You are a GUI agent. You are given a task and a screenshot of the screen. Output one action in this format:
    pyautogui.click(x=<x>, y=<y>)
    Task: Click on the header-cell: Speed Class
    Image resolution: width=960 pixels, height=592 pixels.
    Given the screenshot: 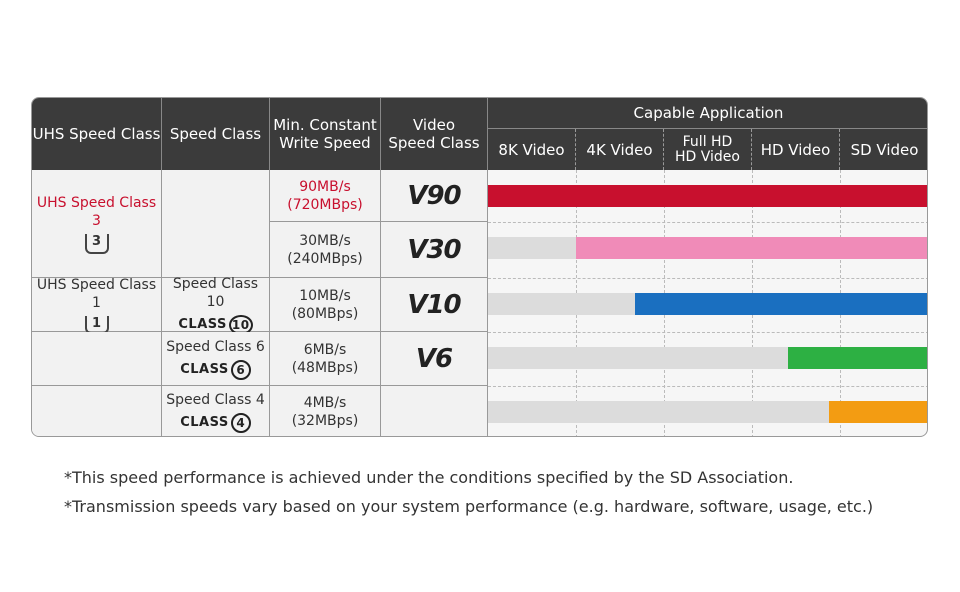 What is the action you would take?
    pyautogui.click(x=216, y=134)
    